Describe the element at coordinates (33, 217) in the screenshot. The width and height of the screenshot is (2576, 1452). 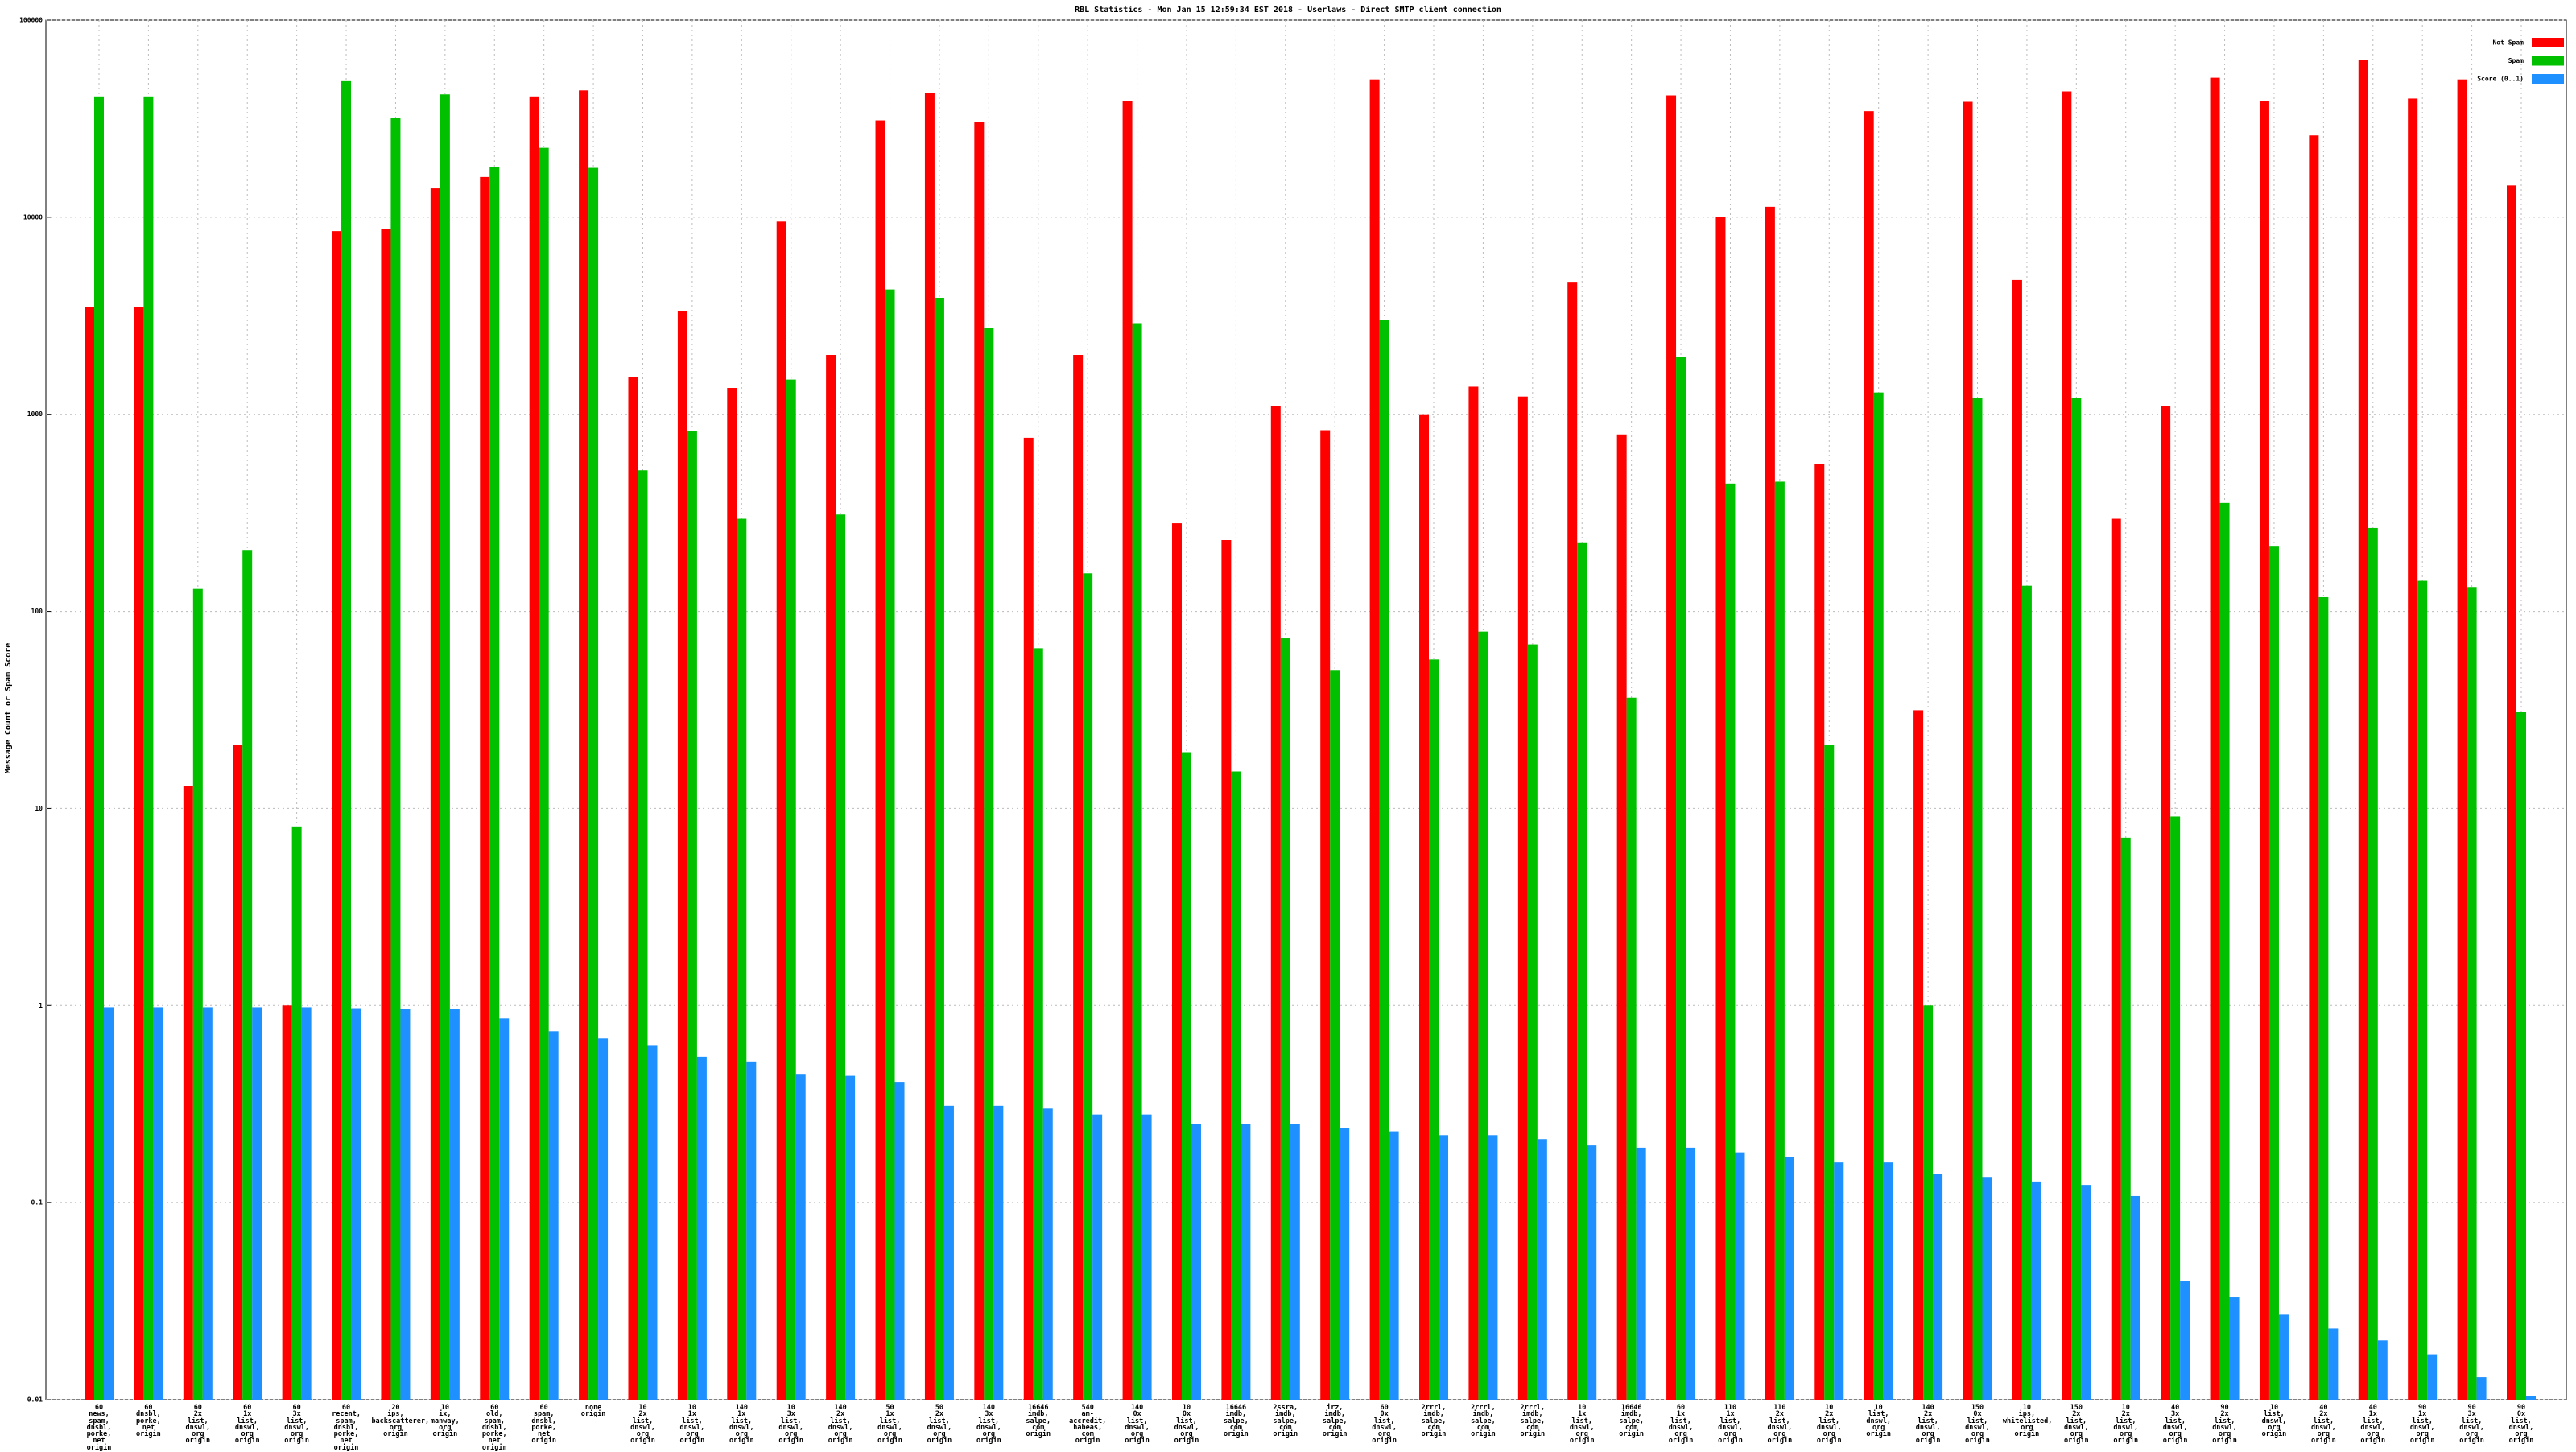
I see `y-tick-label: 10000` at that location.